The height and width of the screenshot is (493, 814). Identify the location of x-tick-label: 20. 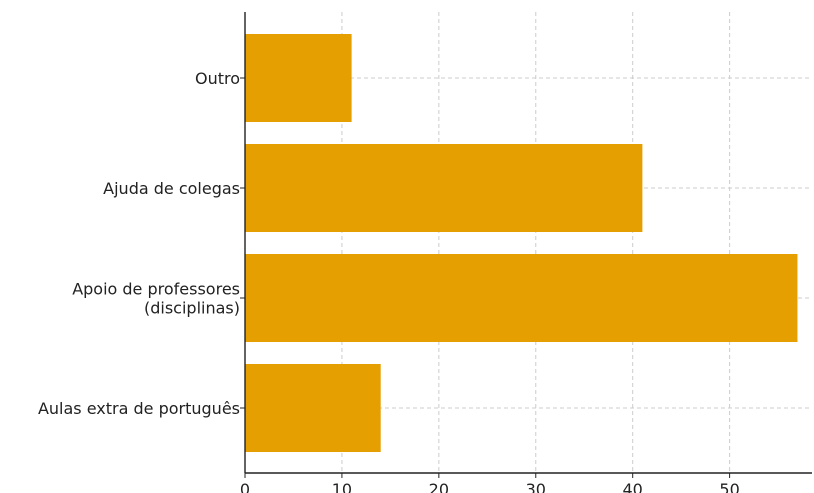
(439, 486).